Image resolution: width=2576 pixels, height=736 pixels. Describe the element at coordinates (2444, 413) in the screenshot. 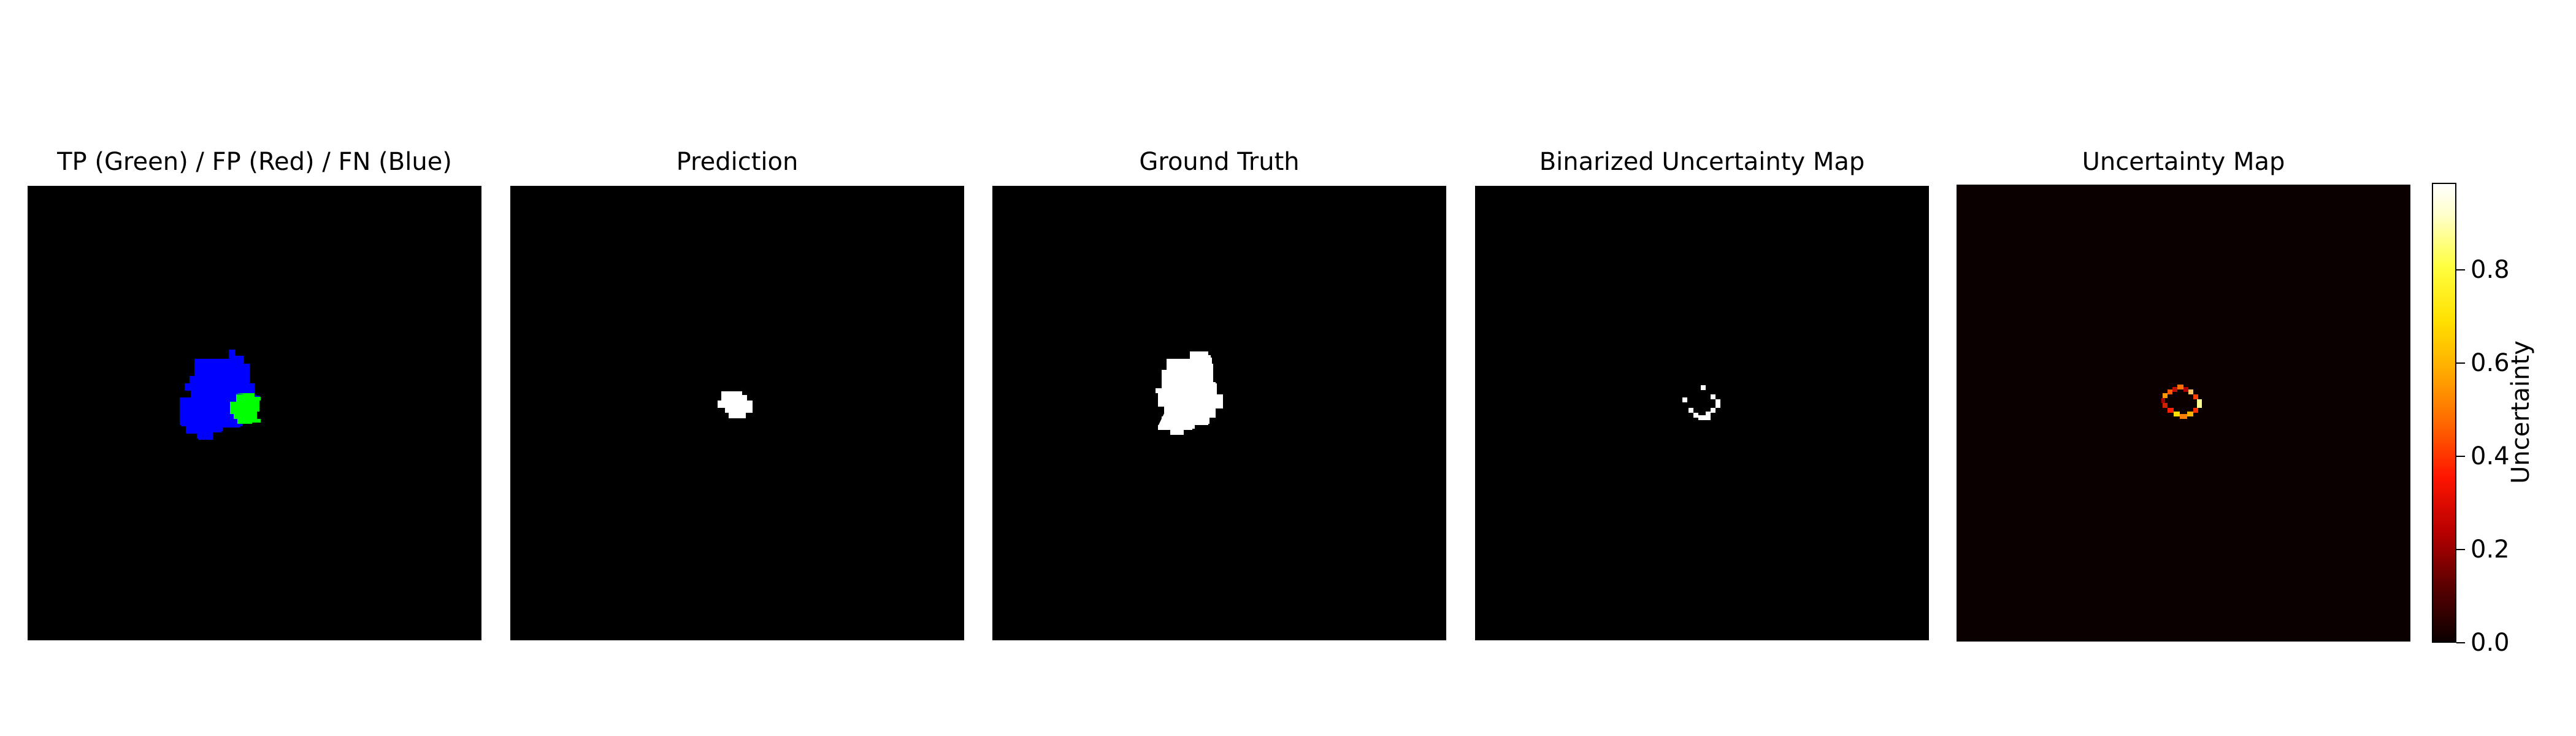

I see `colorbar` at that location.